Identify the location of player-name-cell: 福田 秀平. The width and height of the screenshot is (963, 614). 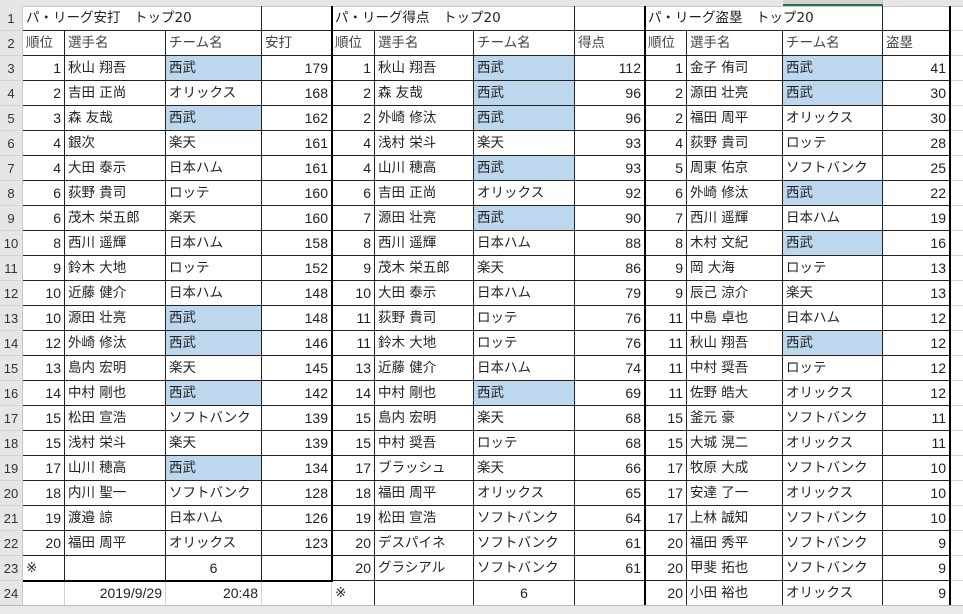
(735, 543).